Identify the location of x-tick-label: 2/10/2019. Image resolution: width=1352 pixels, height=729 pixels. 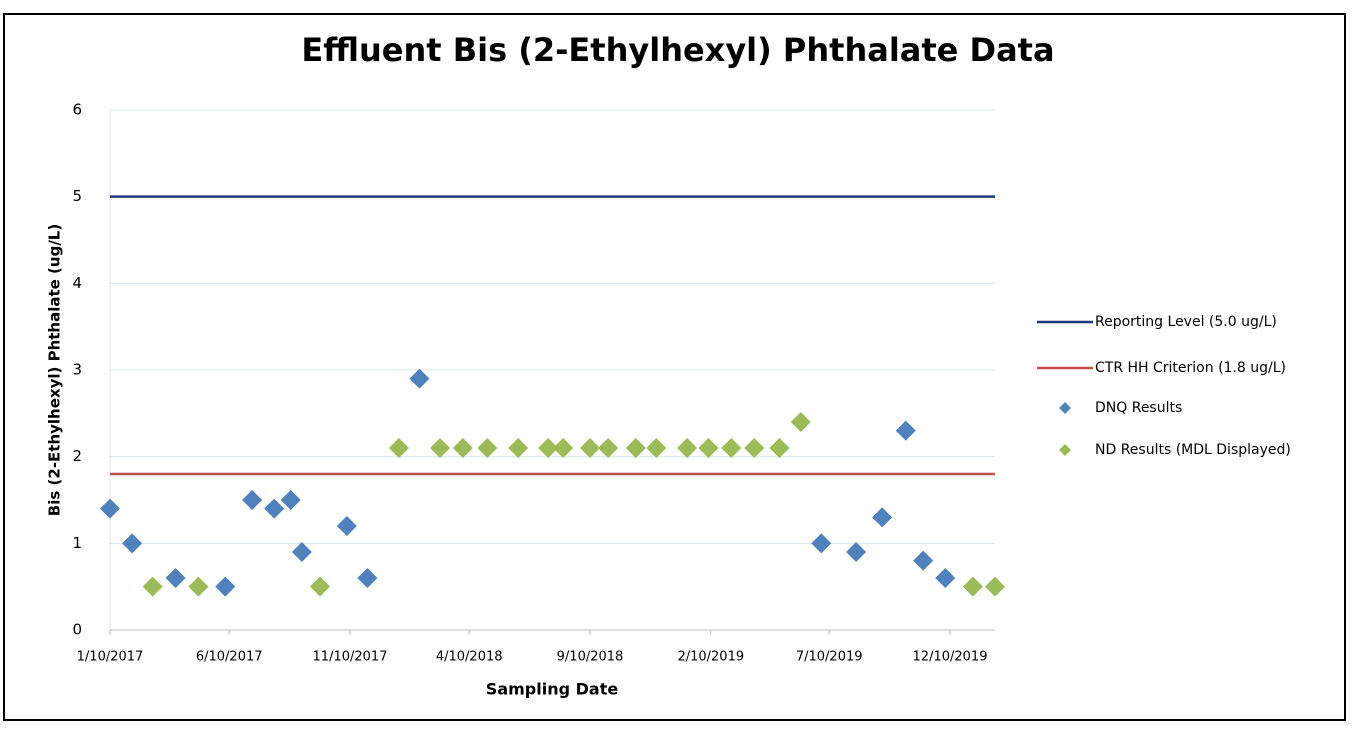
(710, 657).